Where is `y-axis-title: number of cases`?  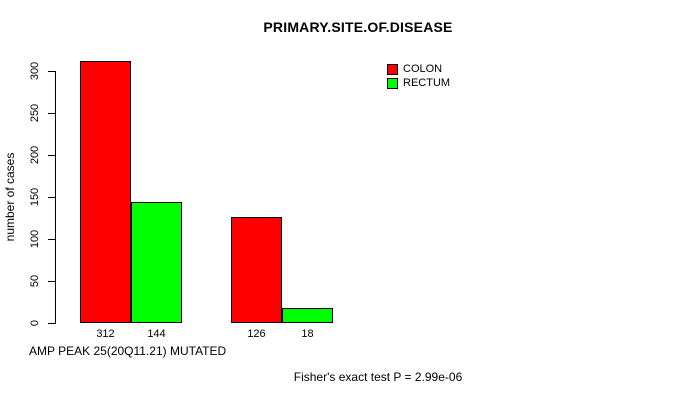 y-axis-title: number of cases is located at coordinates (10, 197).